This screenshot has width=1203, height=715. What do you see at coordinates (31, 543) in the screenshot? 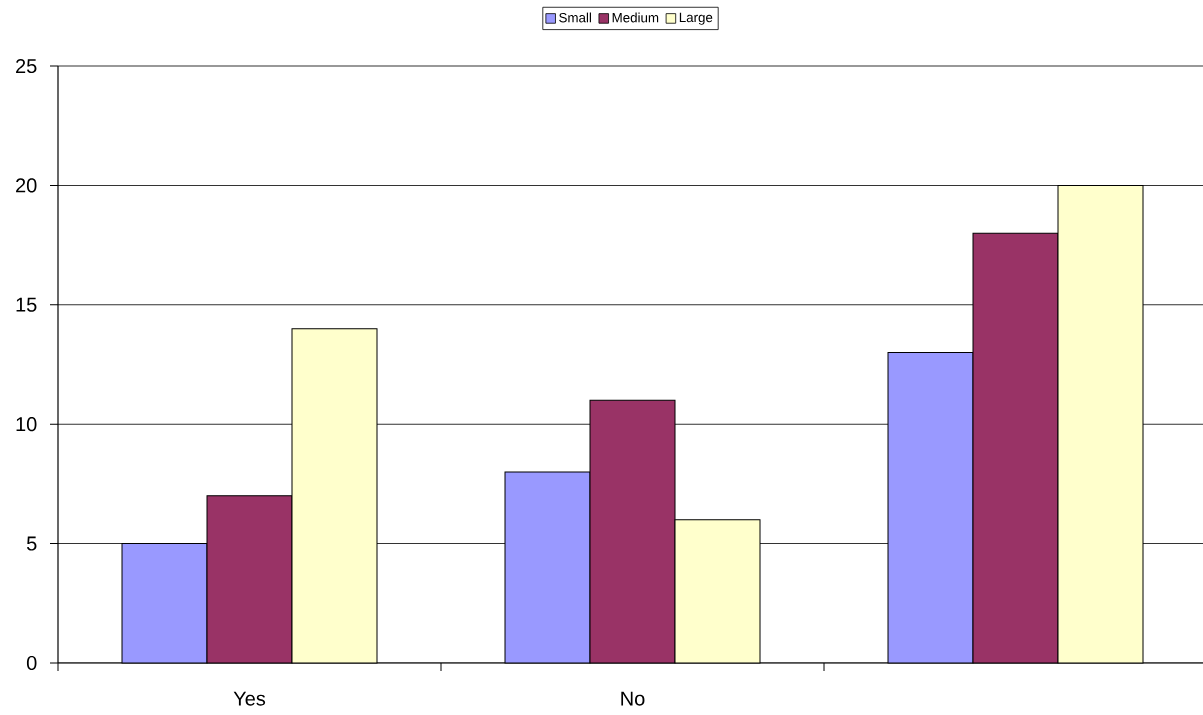
I see `y-tick-label: 5` at bounding box center [31, 543].